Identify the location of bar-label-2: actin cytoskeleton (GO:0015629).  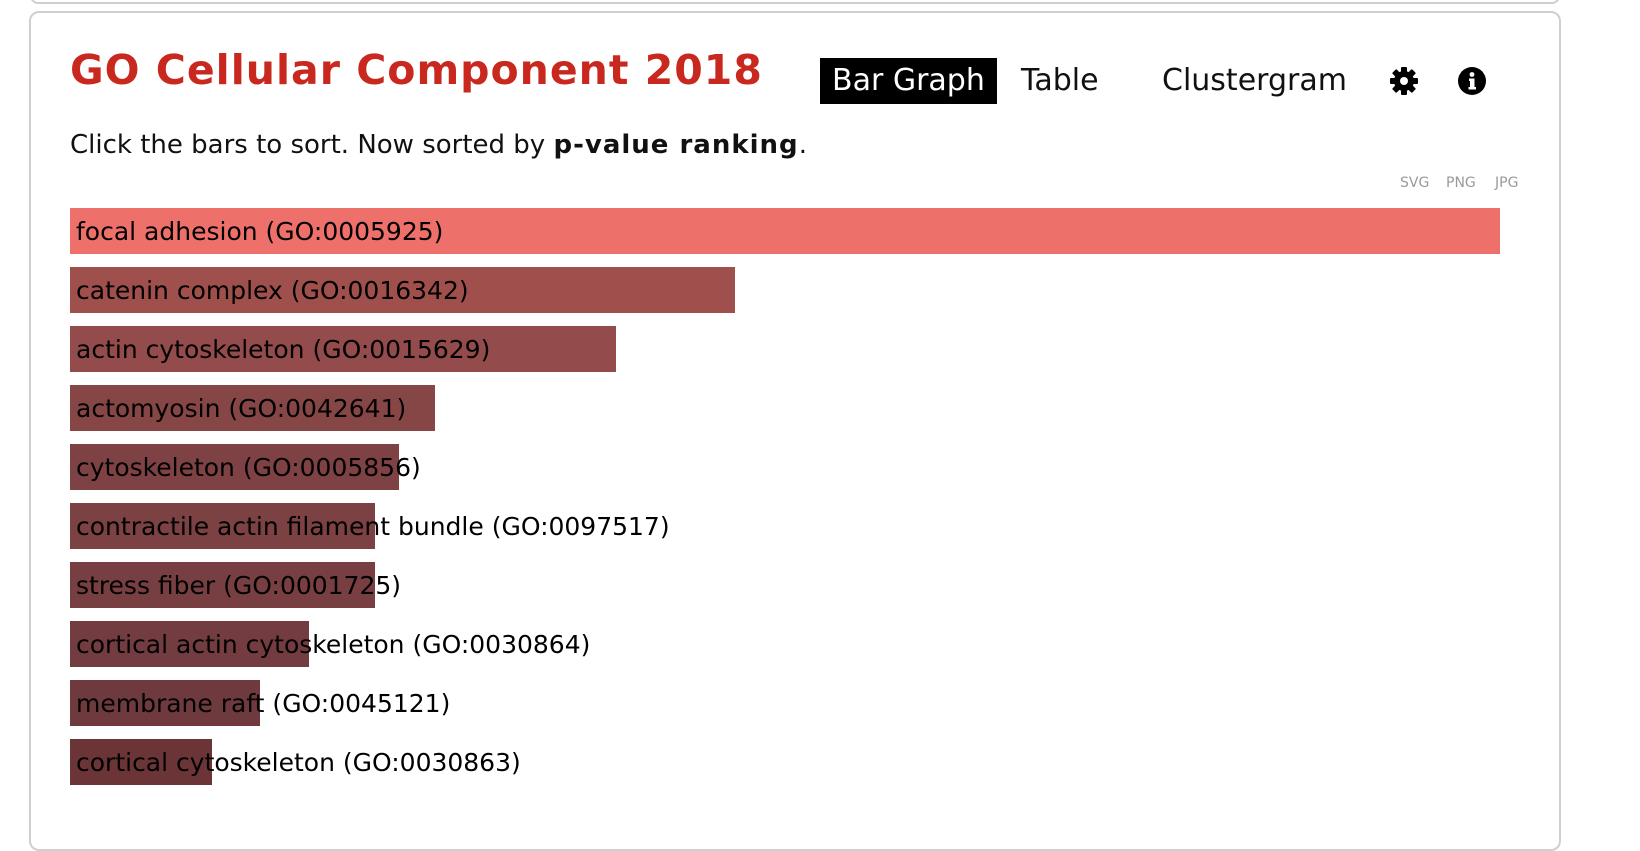
(283, 349).